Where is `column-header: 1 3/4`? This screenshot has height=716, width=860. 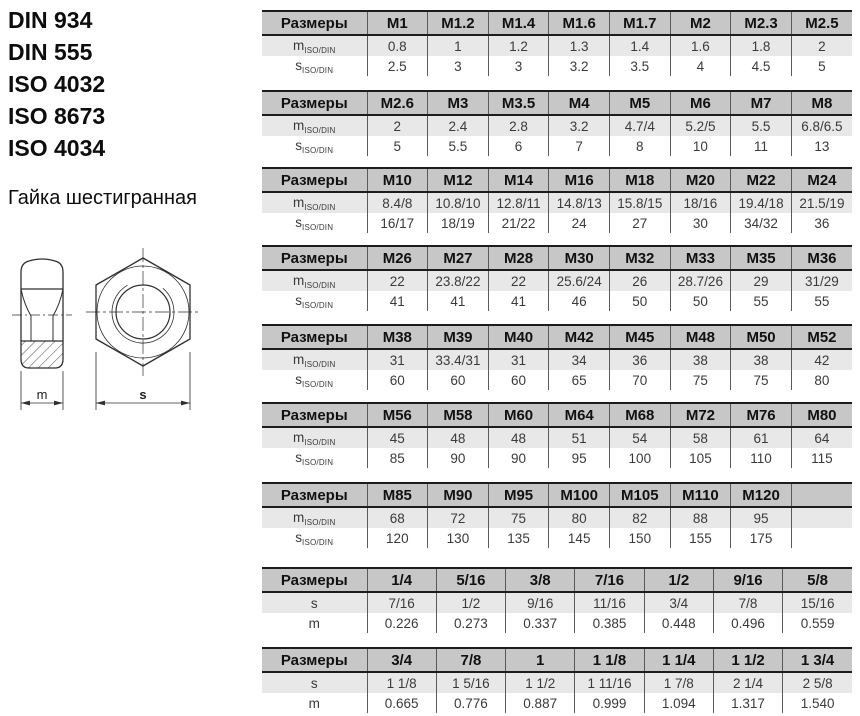
column-header: 1 3/4 is located at coordinates (817, 660).